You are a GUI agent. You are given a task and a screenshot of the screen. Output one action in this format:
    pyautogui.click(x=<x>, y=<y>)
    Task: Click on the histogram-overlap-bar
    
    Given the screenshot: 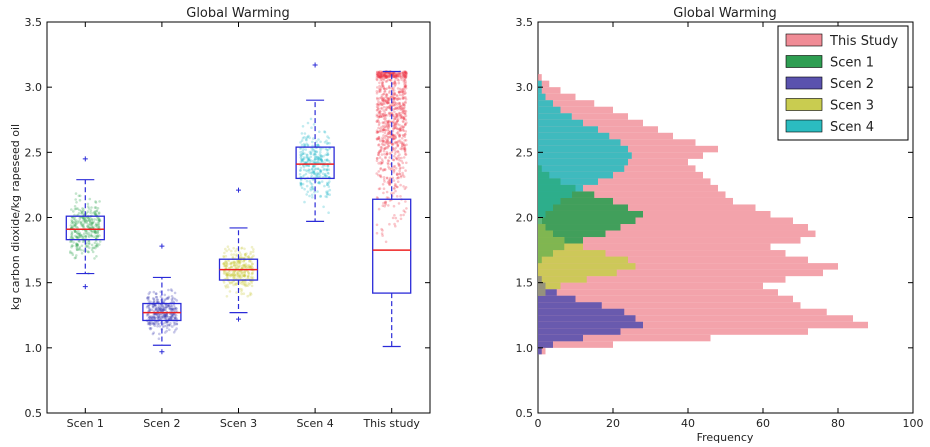 What is the action you would take?
    pyautogui.click(x=542, y=214)
    